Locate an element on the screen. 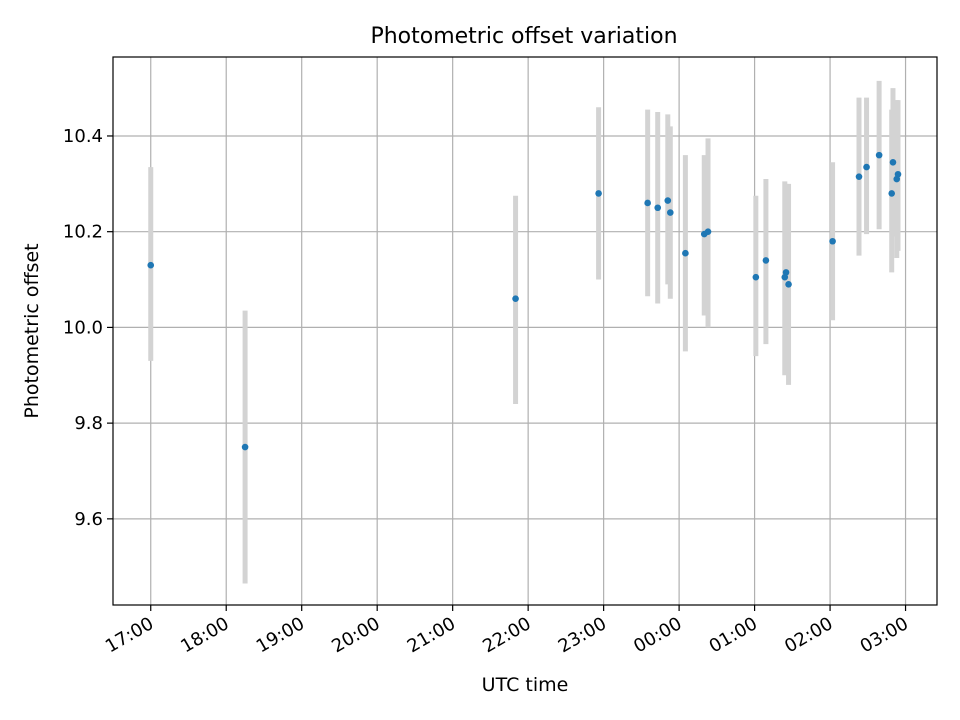 The image size is (960, 720). y-tick-label: 10.4 is located at coordinates (83, 136).